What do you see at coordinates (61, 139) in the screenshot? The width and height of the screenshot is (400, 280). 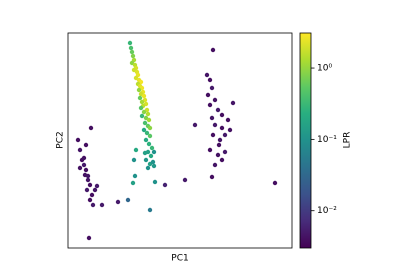 I see `y-axis-label: PC2` at bounding box center [61, 139].